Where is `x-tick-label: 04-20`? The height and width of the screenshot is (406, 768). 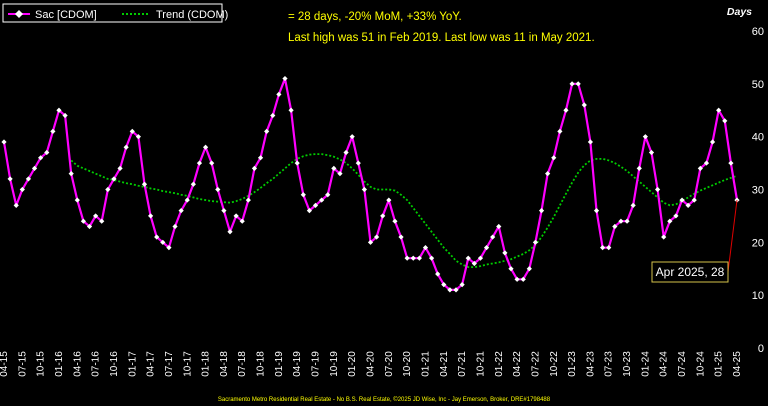 x-tick-label: 04-20 is located at coordinates (371, 364).